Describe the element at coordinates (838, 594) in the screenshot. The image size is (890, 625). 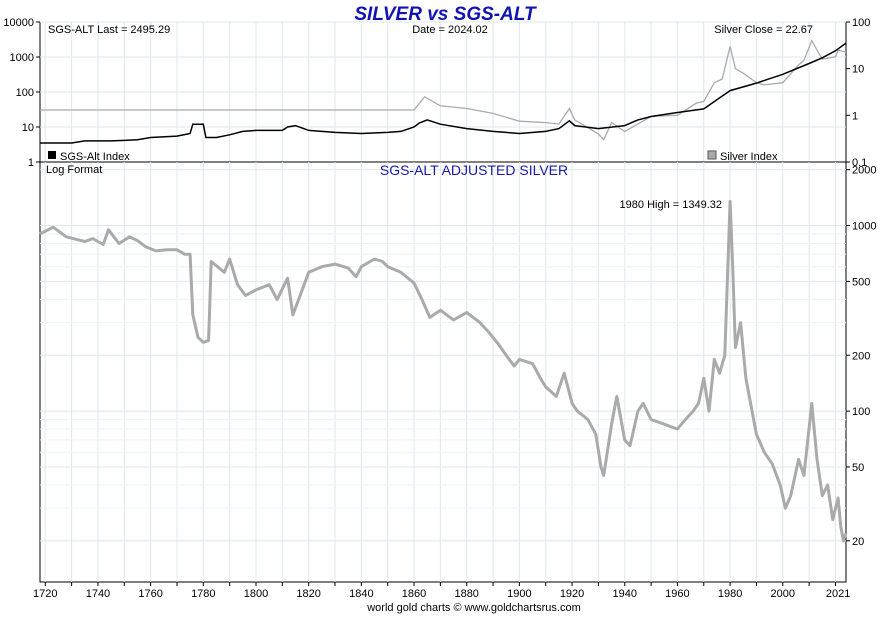
I see `x-axis-tick-label: 2021` at that location.